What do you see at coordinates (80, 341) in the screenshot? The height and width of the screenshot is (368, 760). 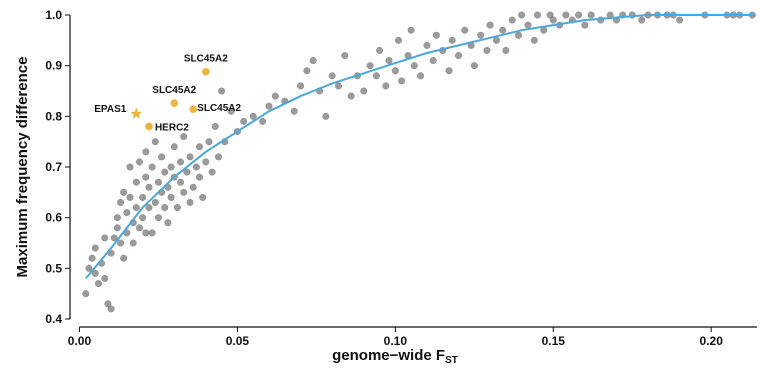 I see `x-tick-label: 0.00` at bounding box center [80, 341].